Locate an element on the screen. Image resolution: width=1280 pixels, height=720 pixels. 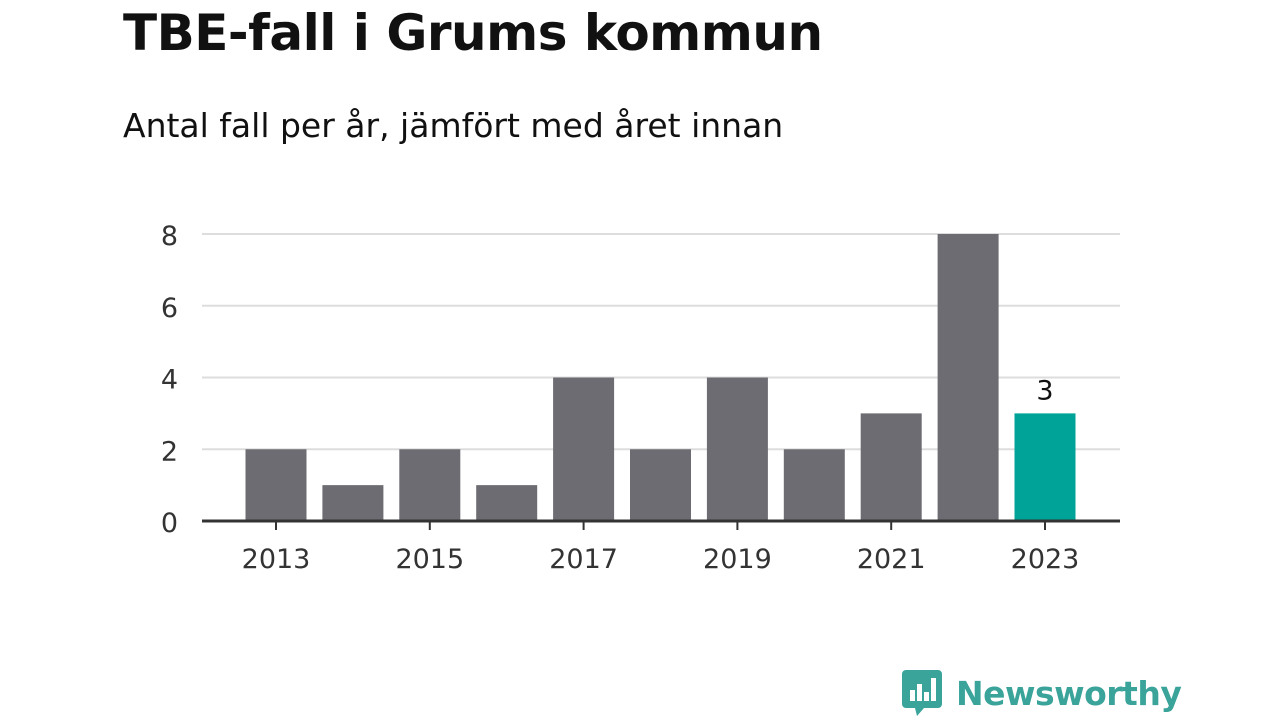
brand-logo: Newsworthy is located at coordinates (1042, 693).